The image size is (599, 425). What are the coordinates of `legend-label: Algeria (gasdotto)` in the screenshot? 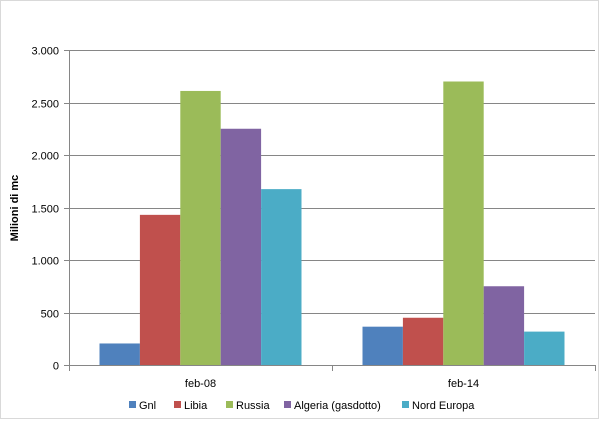 It's located at (337, 406).